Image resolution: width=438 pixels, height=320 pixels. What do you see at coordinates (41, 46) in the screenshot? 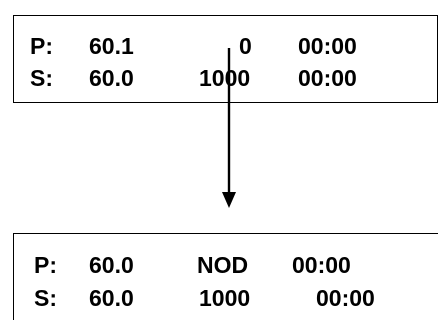
I see `top-p-label: P:` at bounding box center [41, 46].